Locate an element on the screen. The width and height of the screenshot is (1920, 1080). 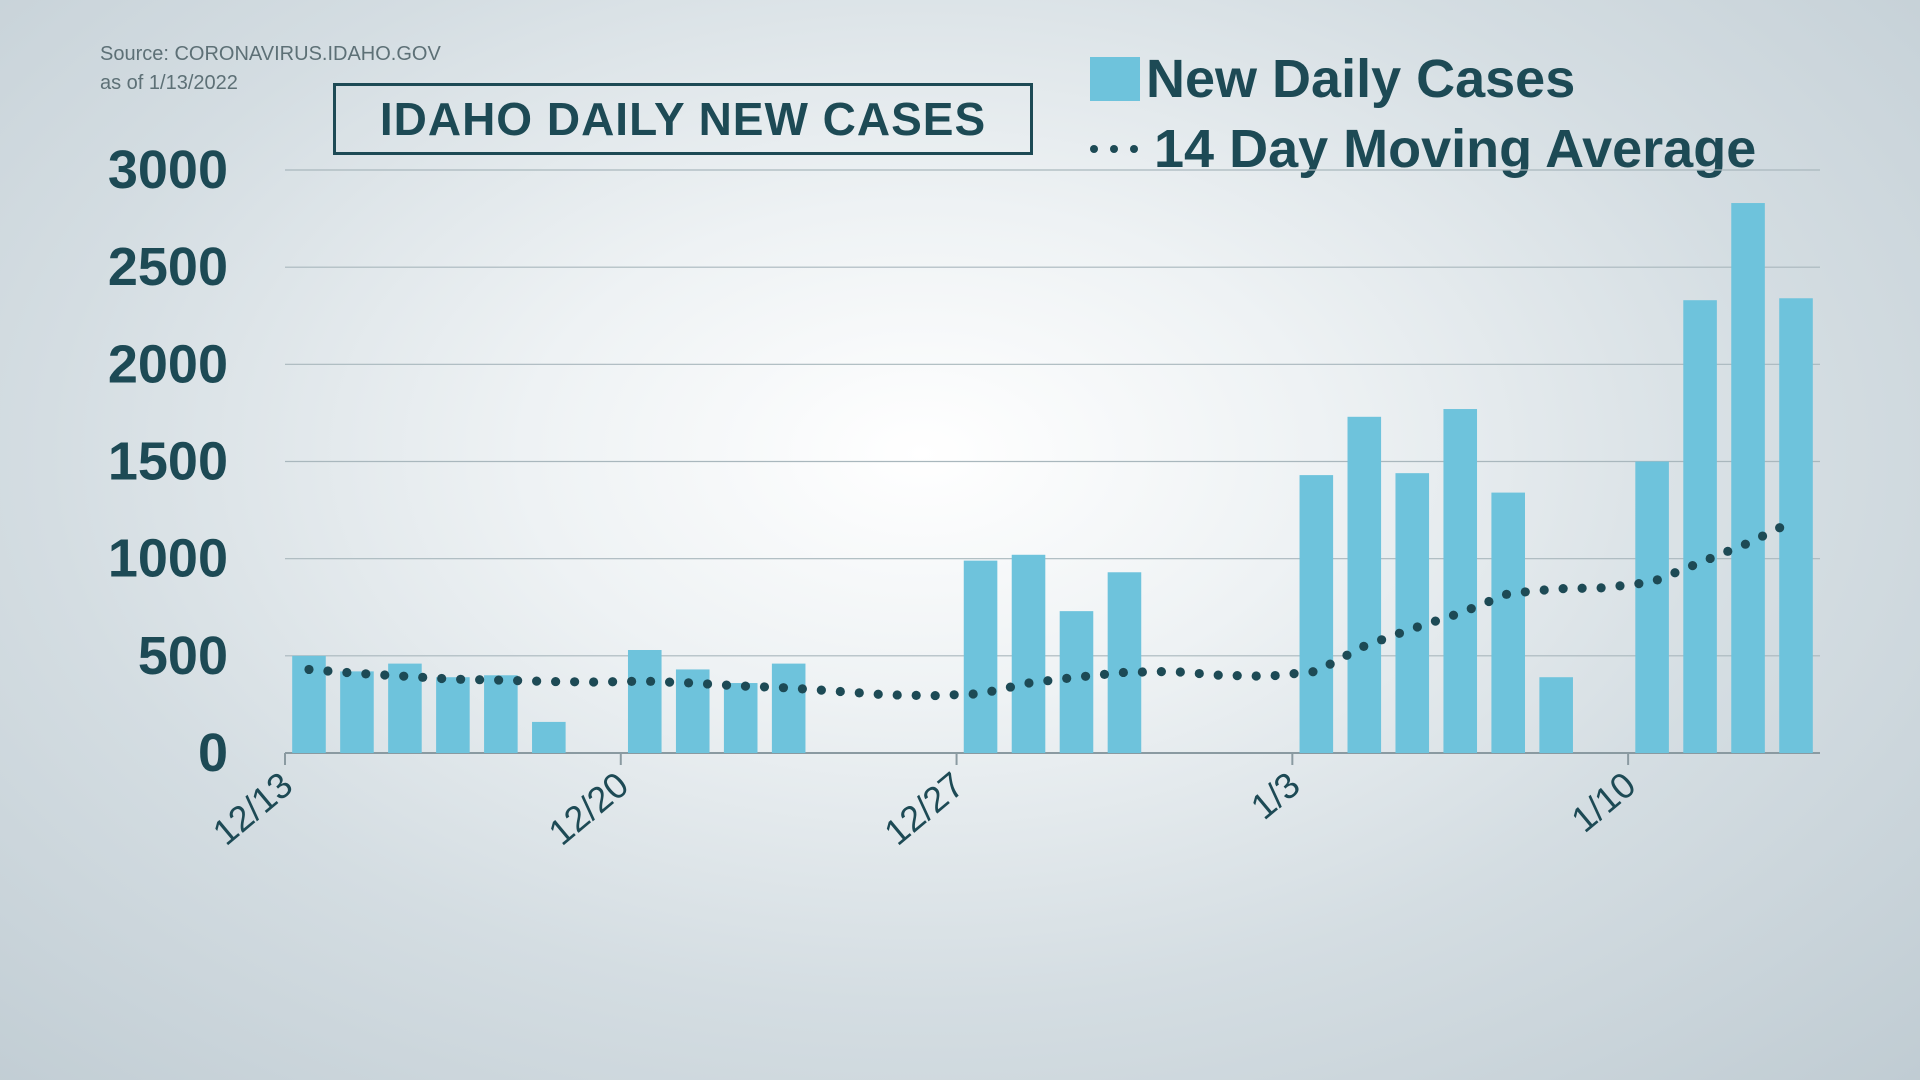
x-tick-label: 12/27 is located at coordinates (923, 808).